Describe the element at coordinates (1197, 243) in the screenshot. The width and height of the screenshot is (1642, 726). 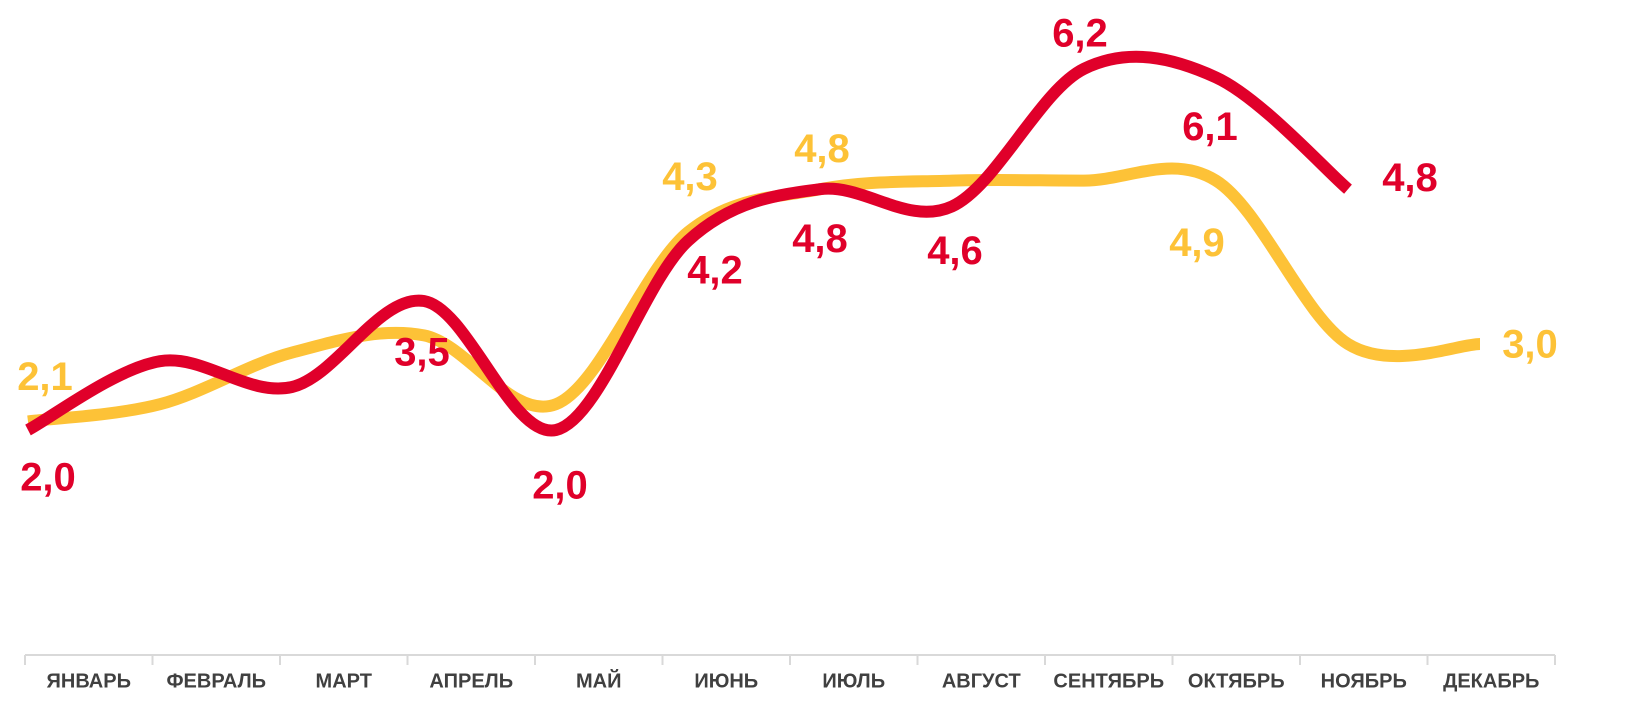
I see `data-label: 4,9` at that location.